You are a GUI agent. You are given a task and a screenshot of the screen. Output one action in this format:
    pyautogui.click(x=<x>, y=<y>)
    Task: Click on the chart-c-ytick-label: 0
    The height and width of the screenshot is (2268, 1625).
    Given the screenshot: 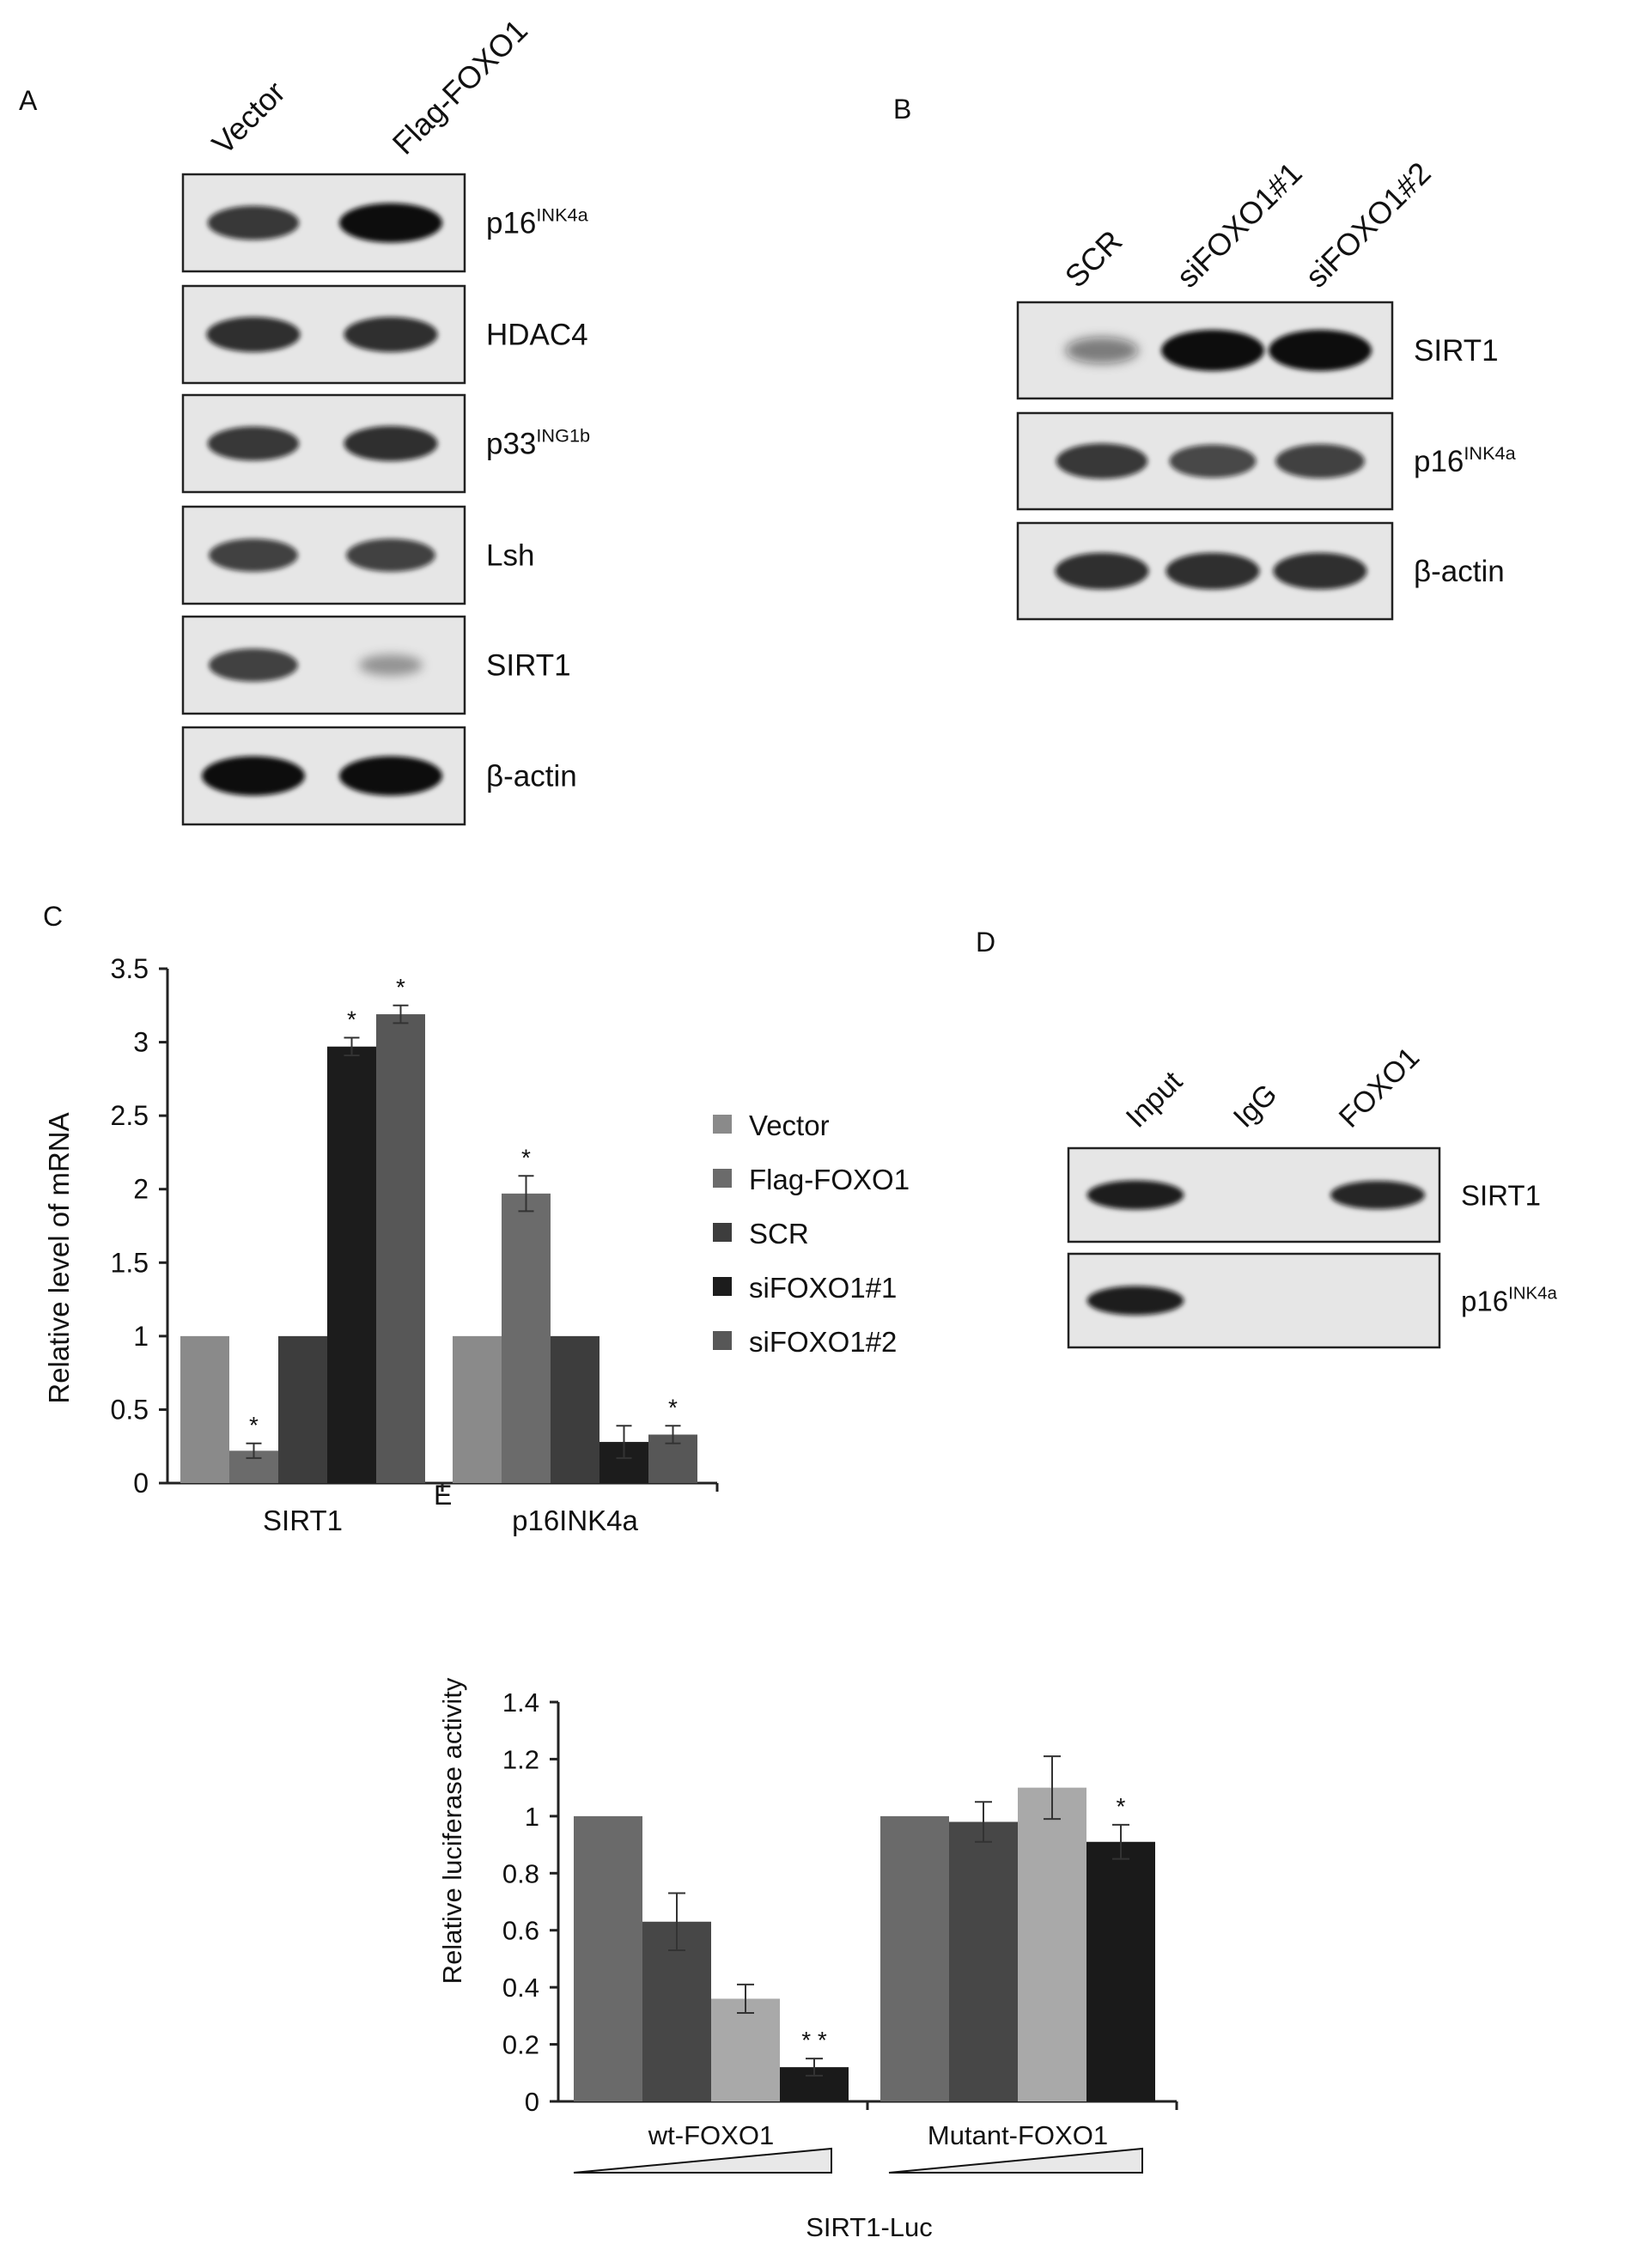 What is the action you would take?
    pyautogui.click(x=141, y=1483)
    